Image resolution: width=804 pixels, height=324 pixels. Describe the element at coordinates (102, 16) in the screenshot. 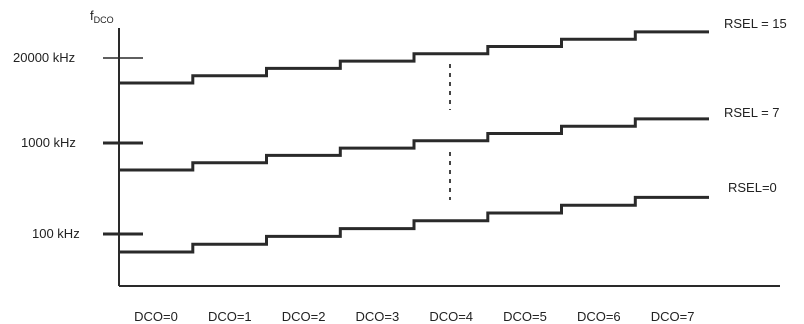

I see `y-axis-label: fDCO` at that location.